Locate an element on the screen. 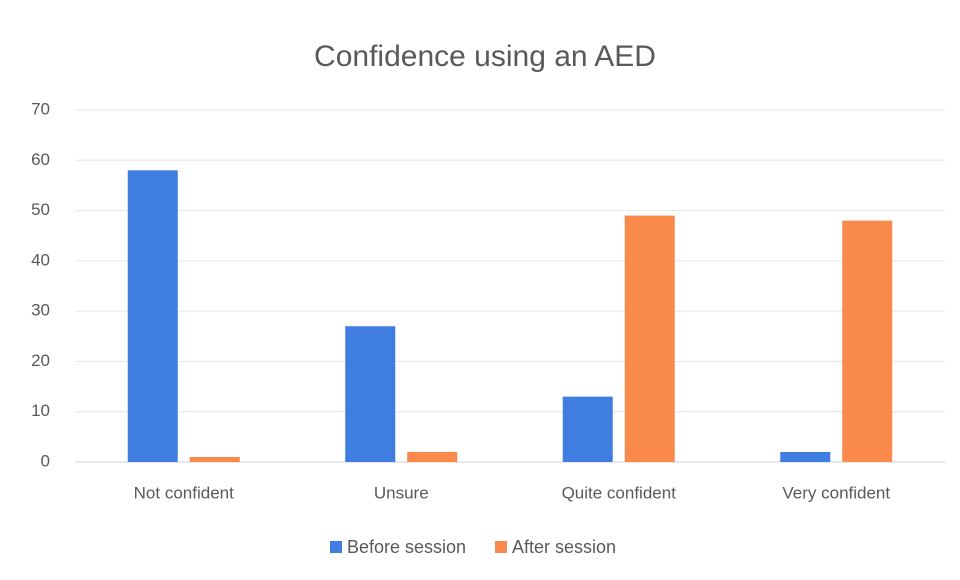 This screenshot has height=580, width=960. y-tick-label: 30 is located at coordinates (40, 310).